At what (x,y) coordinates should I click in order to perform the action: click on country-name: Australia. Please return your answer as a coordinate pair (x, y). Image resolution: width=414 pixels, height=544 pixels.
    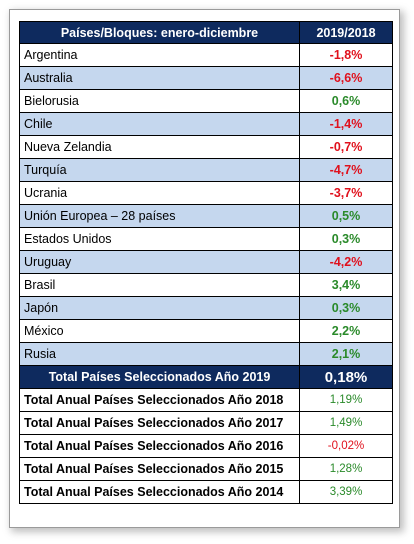
    Looking at the image, I should click on (159, 78).